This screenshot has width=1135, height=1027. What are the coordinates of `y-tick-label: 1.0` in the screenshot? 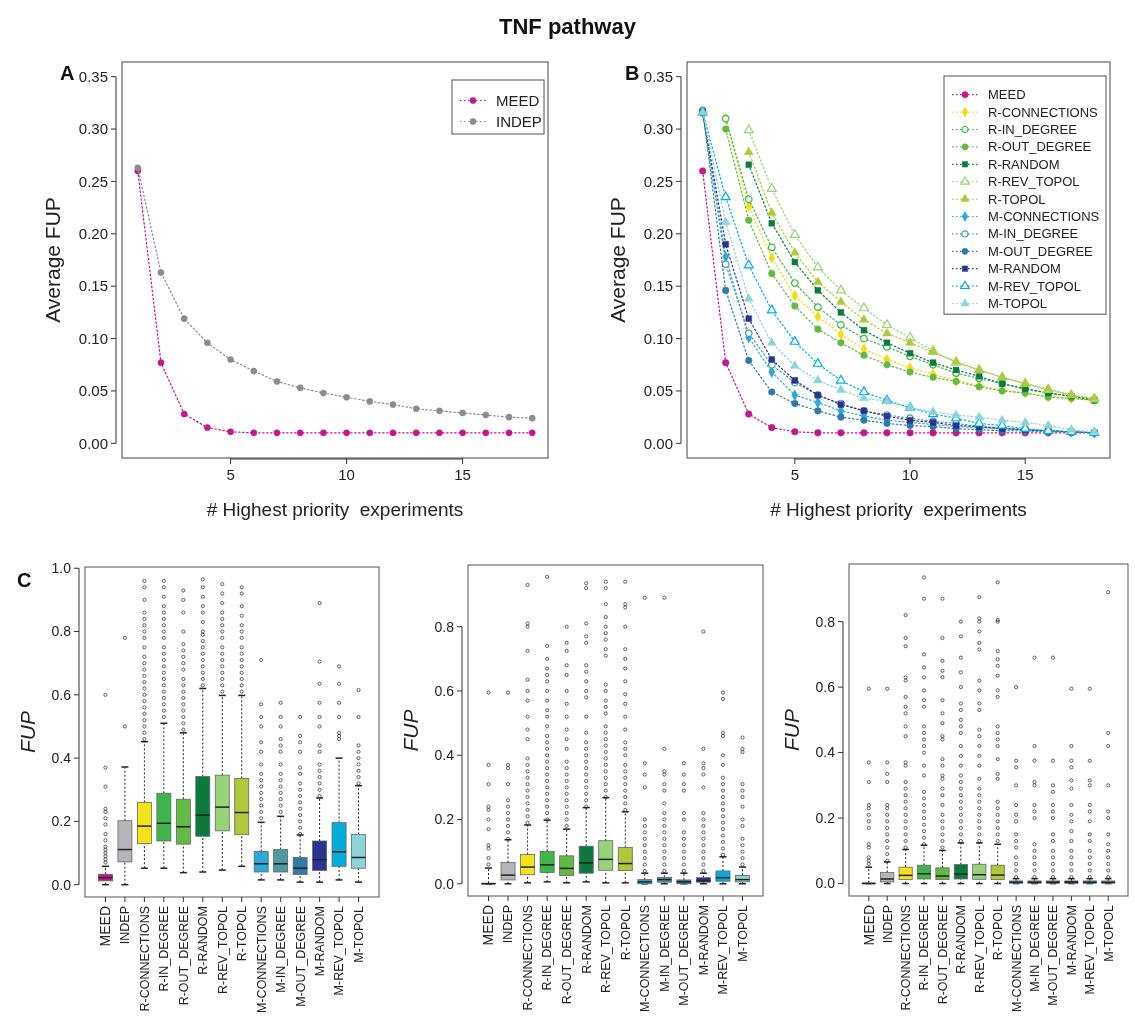 It's located at (61, 568).